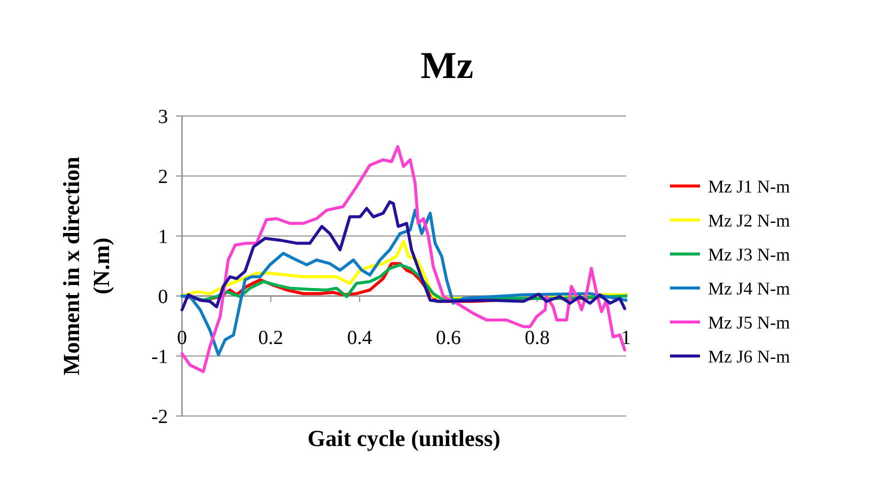 The height and width of the screenshot is (486, 871). Describe the element at coordinates (749, 254) in the screenshot. I see `legend-label: Mz J3 N-m` at that location.